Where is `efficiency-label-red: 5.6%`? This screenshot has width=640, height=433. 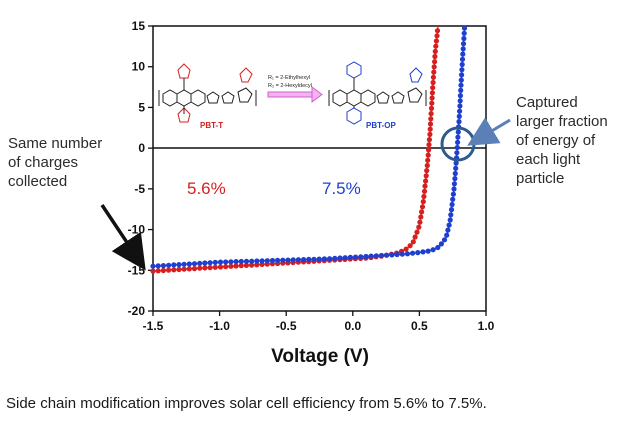 efficiency-label-red: 5.6% is located at coordinates (206, 188).